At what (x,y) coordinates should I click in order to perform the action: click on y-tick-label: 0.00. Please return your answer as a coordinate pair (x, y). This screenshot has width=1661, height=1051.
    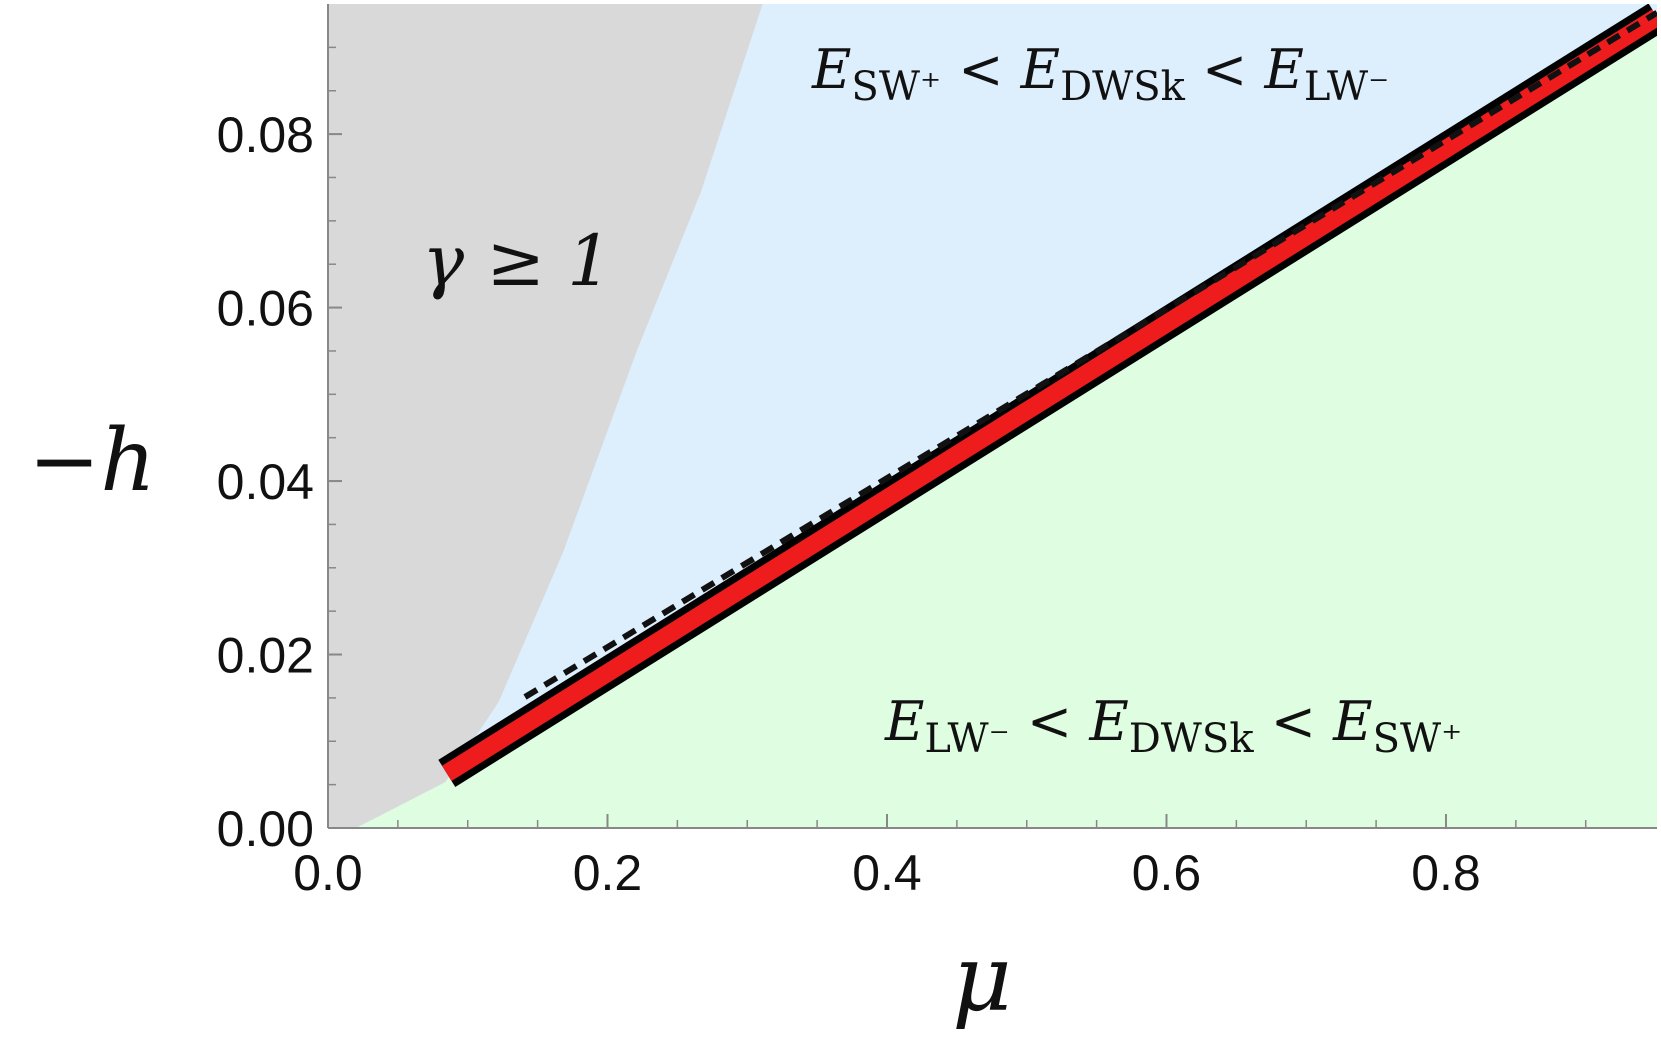
    Looking at the image, I should click on (265, 829).